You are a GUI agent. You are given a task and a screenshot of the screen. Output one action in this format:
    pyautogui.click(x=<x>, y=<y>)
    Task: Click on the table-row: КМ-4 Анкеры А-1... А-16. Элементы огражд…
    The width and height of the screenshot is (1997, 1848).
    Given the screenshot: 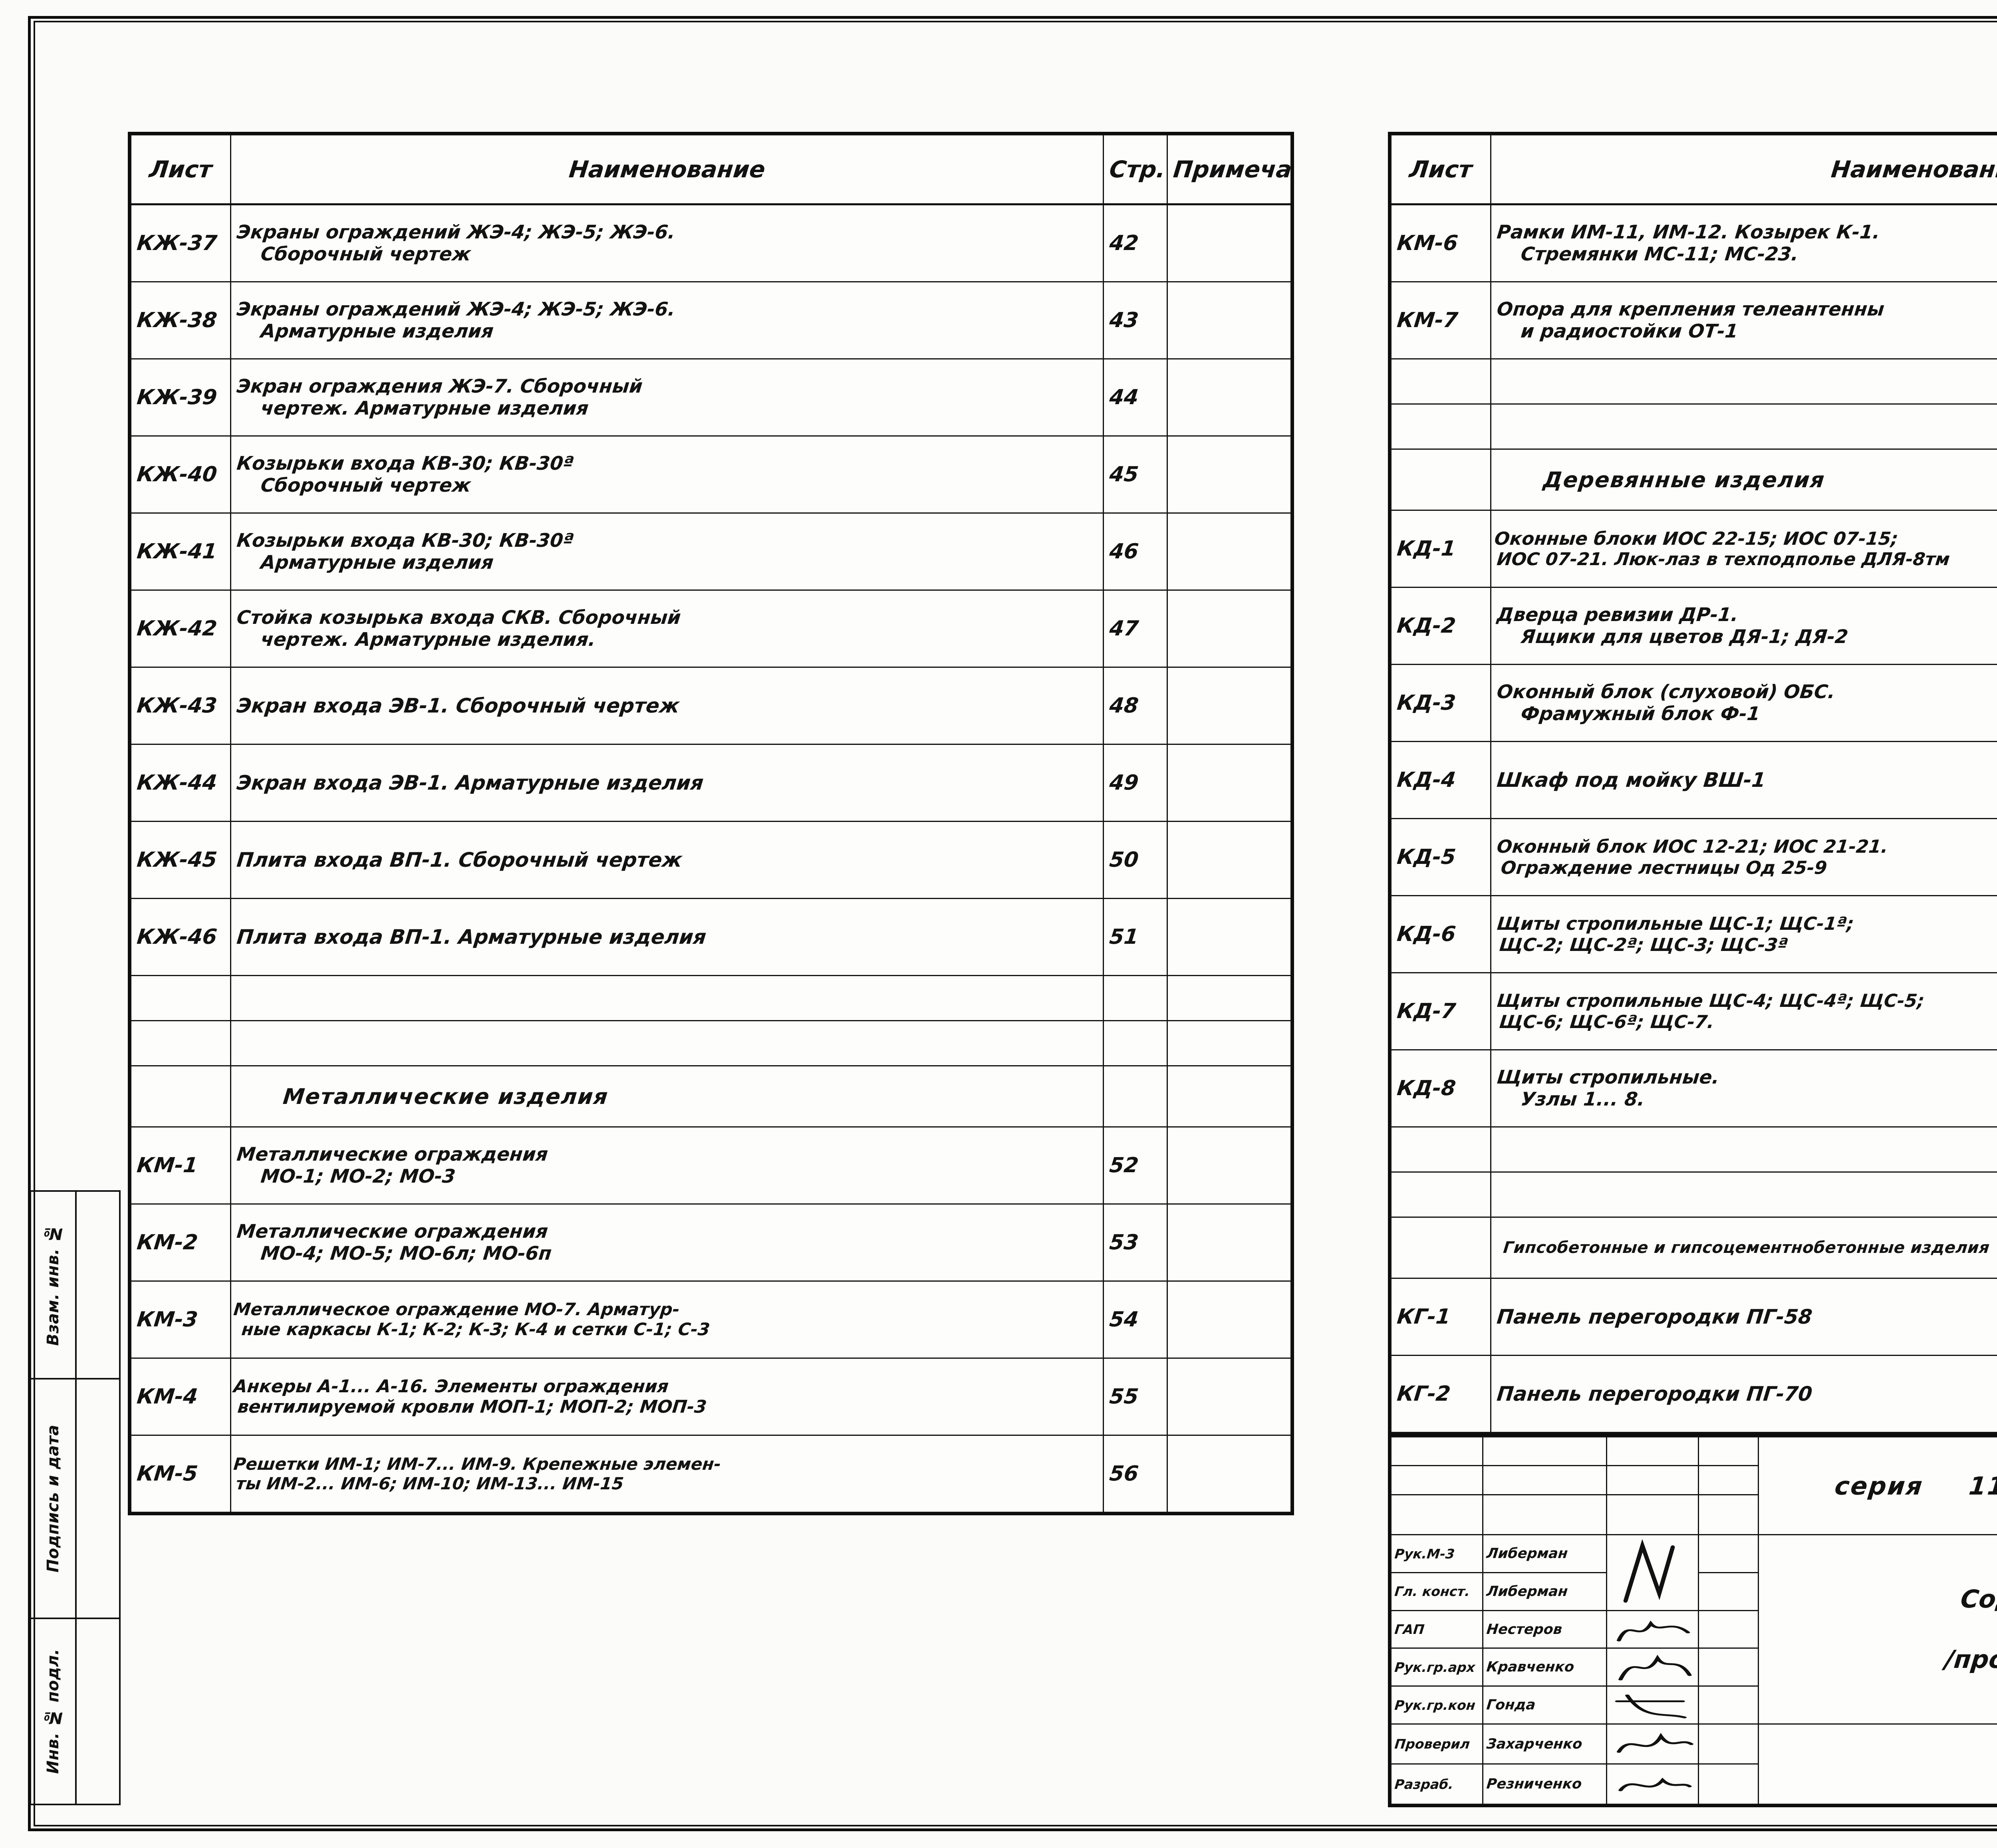 What is the action you would take?
    pyautogui.click(x=711, y=1397)
    